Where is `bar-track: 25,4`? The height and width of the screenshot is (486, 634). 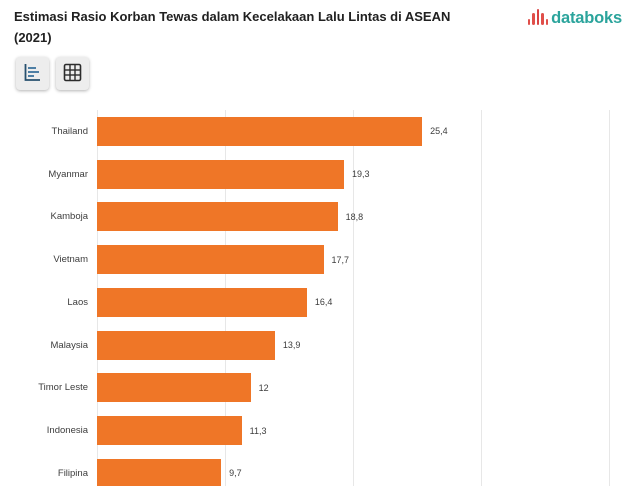
bar-track: 25,4 is located at coordinates (353, 131).